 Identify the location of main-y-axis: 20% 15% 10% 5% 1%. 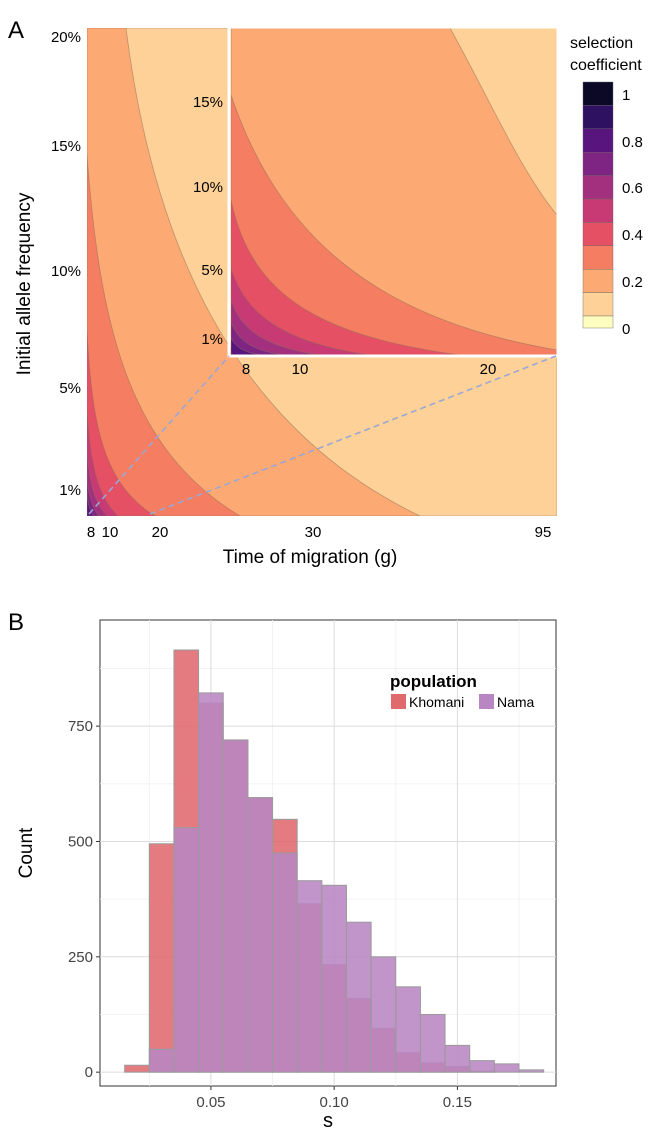
(66, 264).